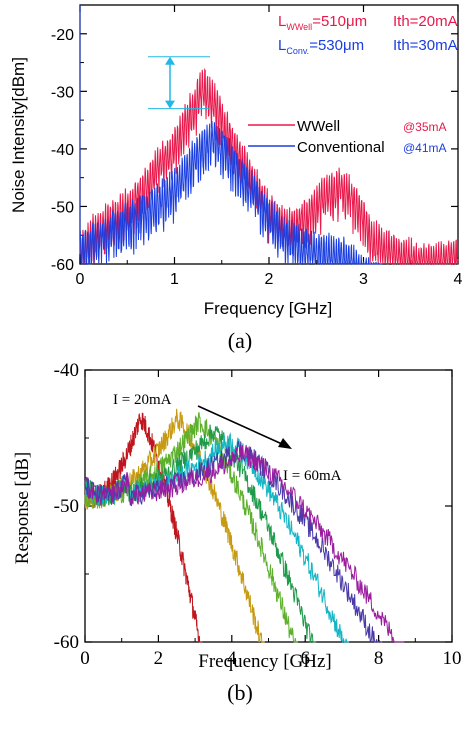  What do you see at coordinates (62, 35) in the screenshot?
I see `y-tick-label-a: -20` at bounding box center [62, 35].